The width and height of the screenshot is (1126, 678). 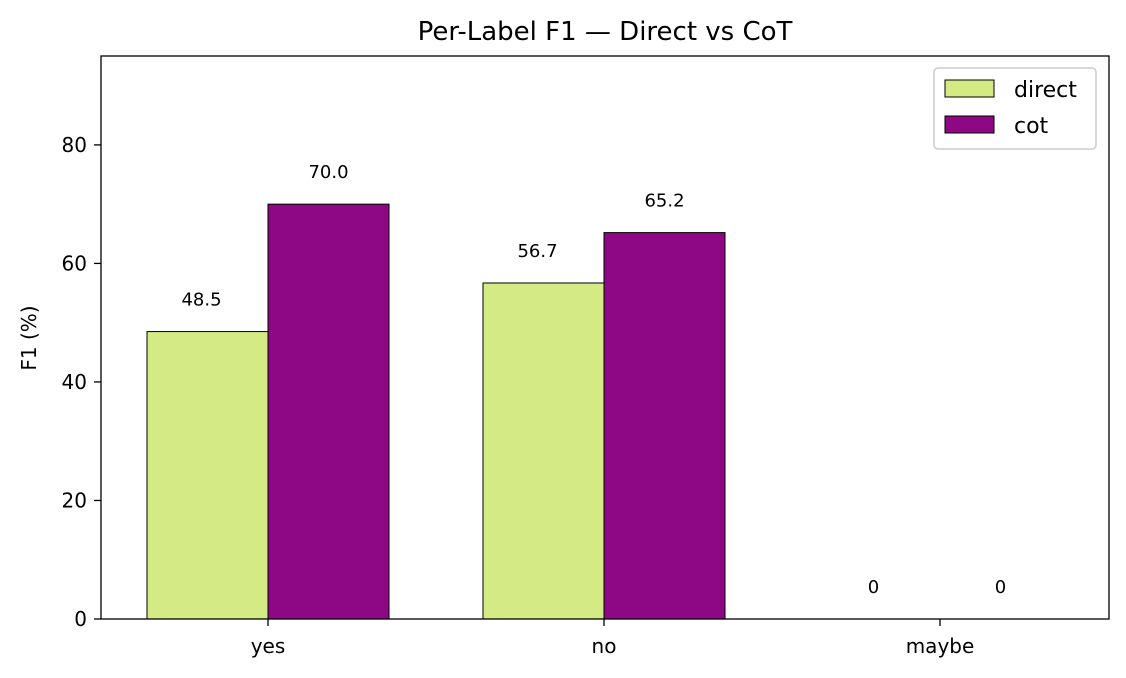 I want to click on bar-cot-no, so click(x=664, y=426).